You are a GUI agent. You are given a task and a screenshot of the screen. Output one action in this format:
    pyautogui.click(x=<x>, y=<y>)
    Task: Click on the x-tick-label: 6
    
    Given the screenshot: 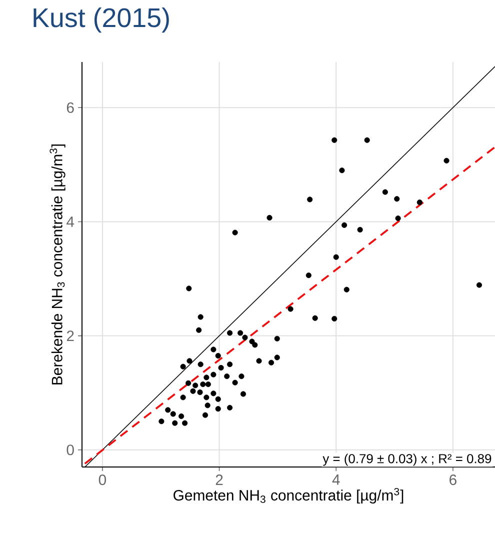 What is the action you would take?
    pyautogui.click(x=453, y=480)
    